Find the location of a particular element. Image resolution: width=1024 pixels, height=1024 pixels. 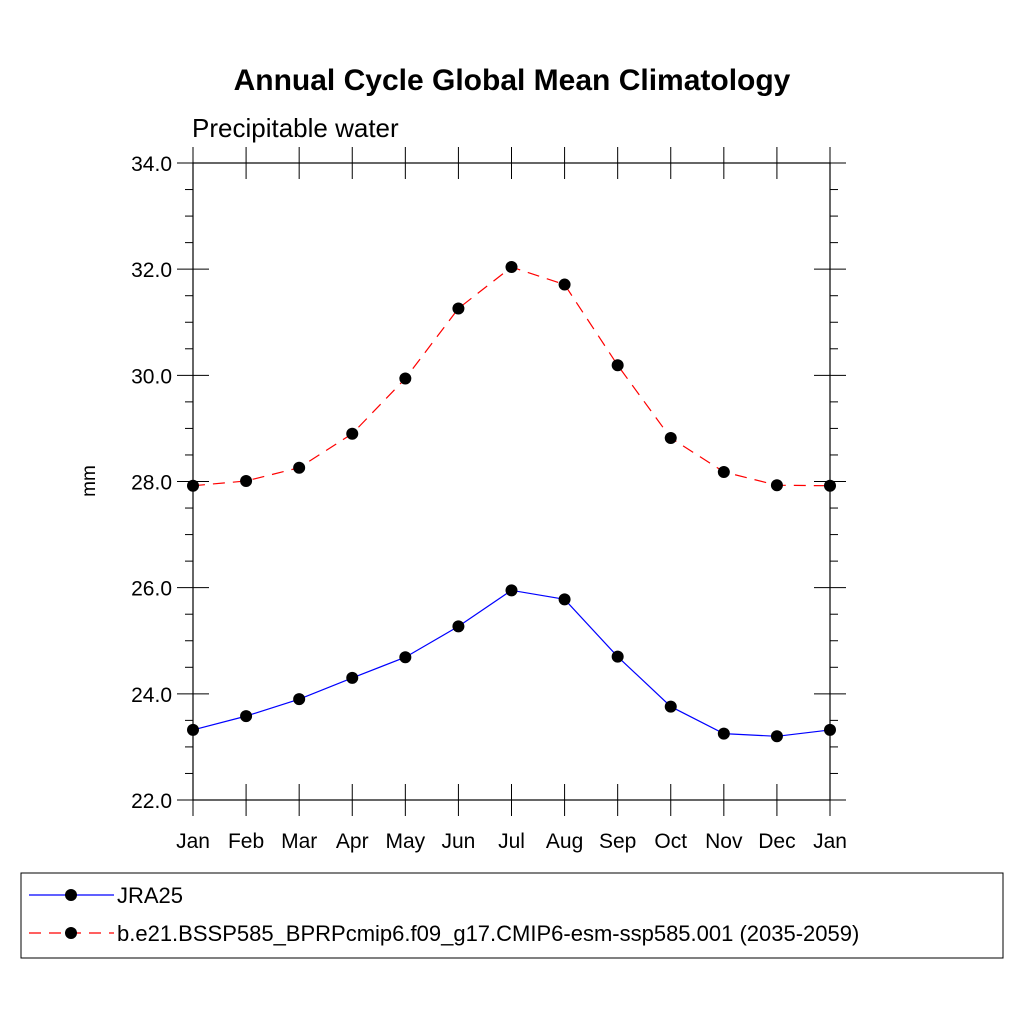

legend-label-jra25: JRA25 is located at coordinates (150, 895).